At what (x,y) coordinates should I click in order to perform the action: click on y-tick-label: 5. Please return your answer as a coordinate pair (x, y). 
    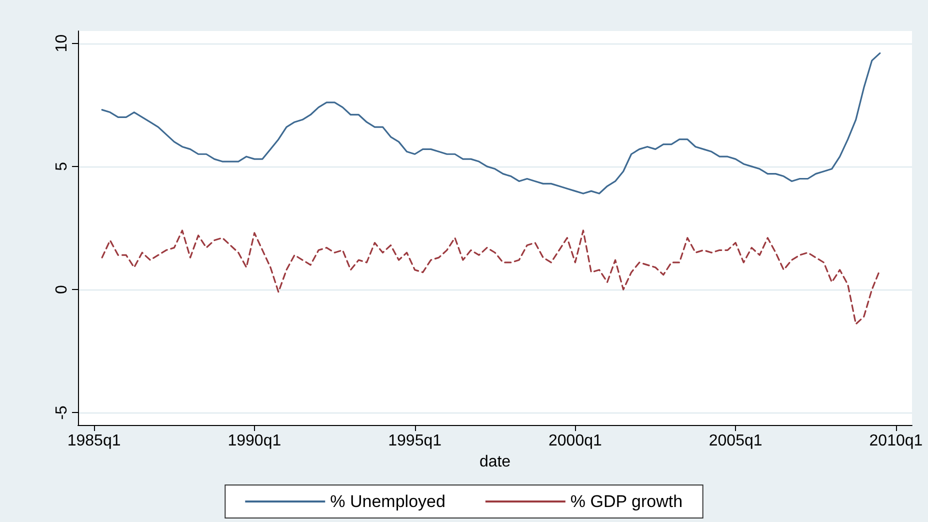
    Looking at the image, I should click on (62, 166).